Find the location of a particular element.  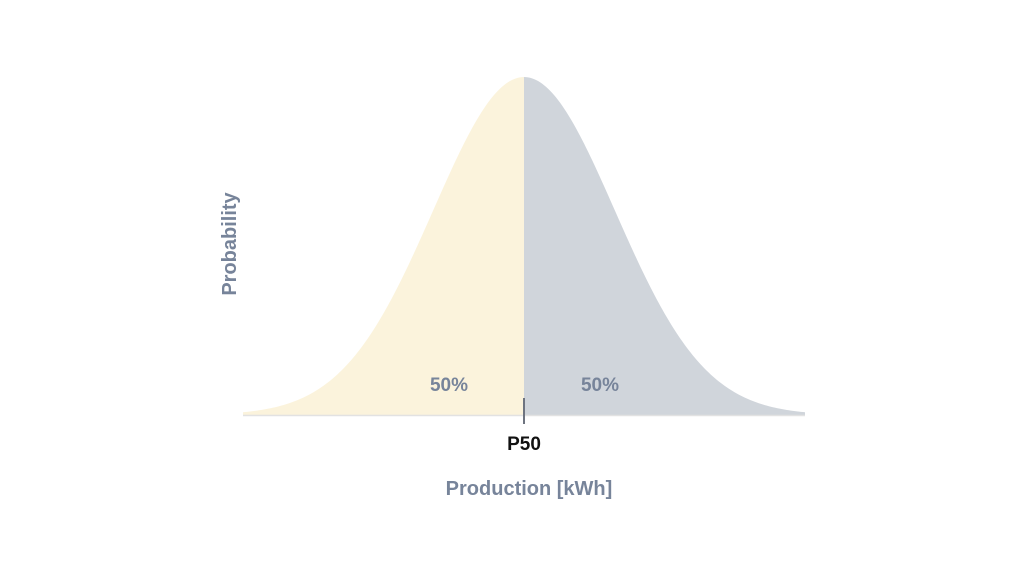

p50-label: P50 is located at coordinates (524, 444).